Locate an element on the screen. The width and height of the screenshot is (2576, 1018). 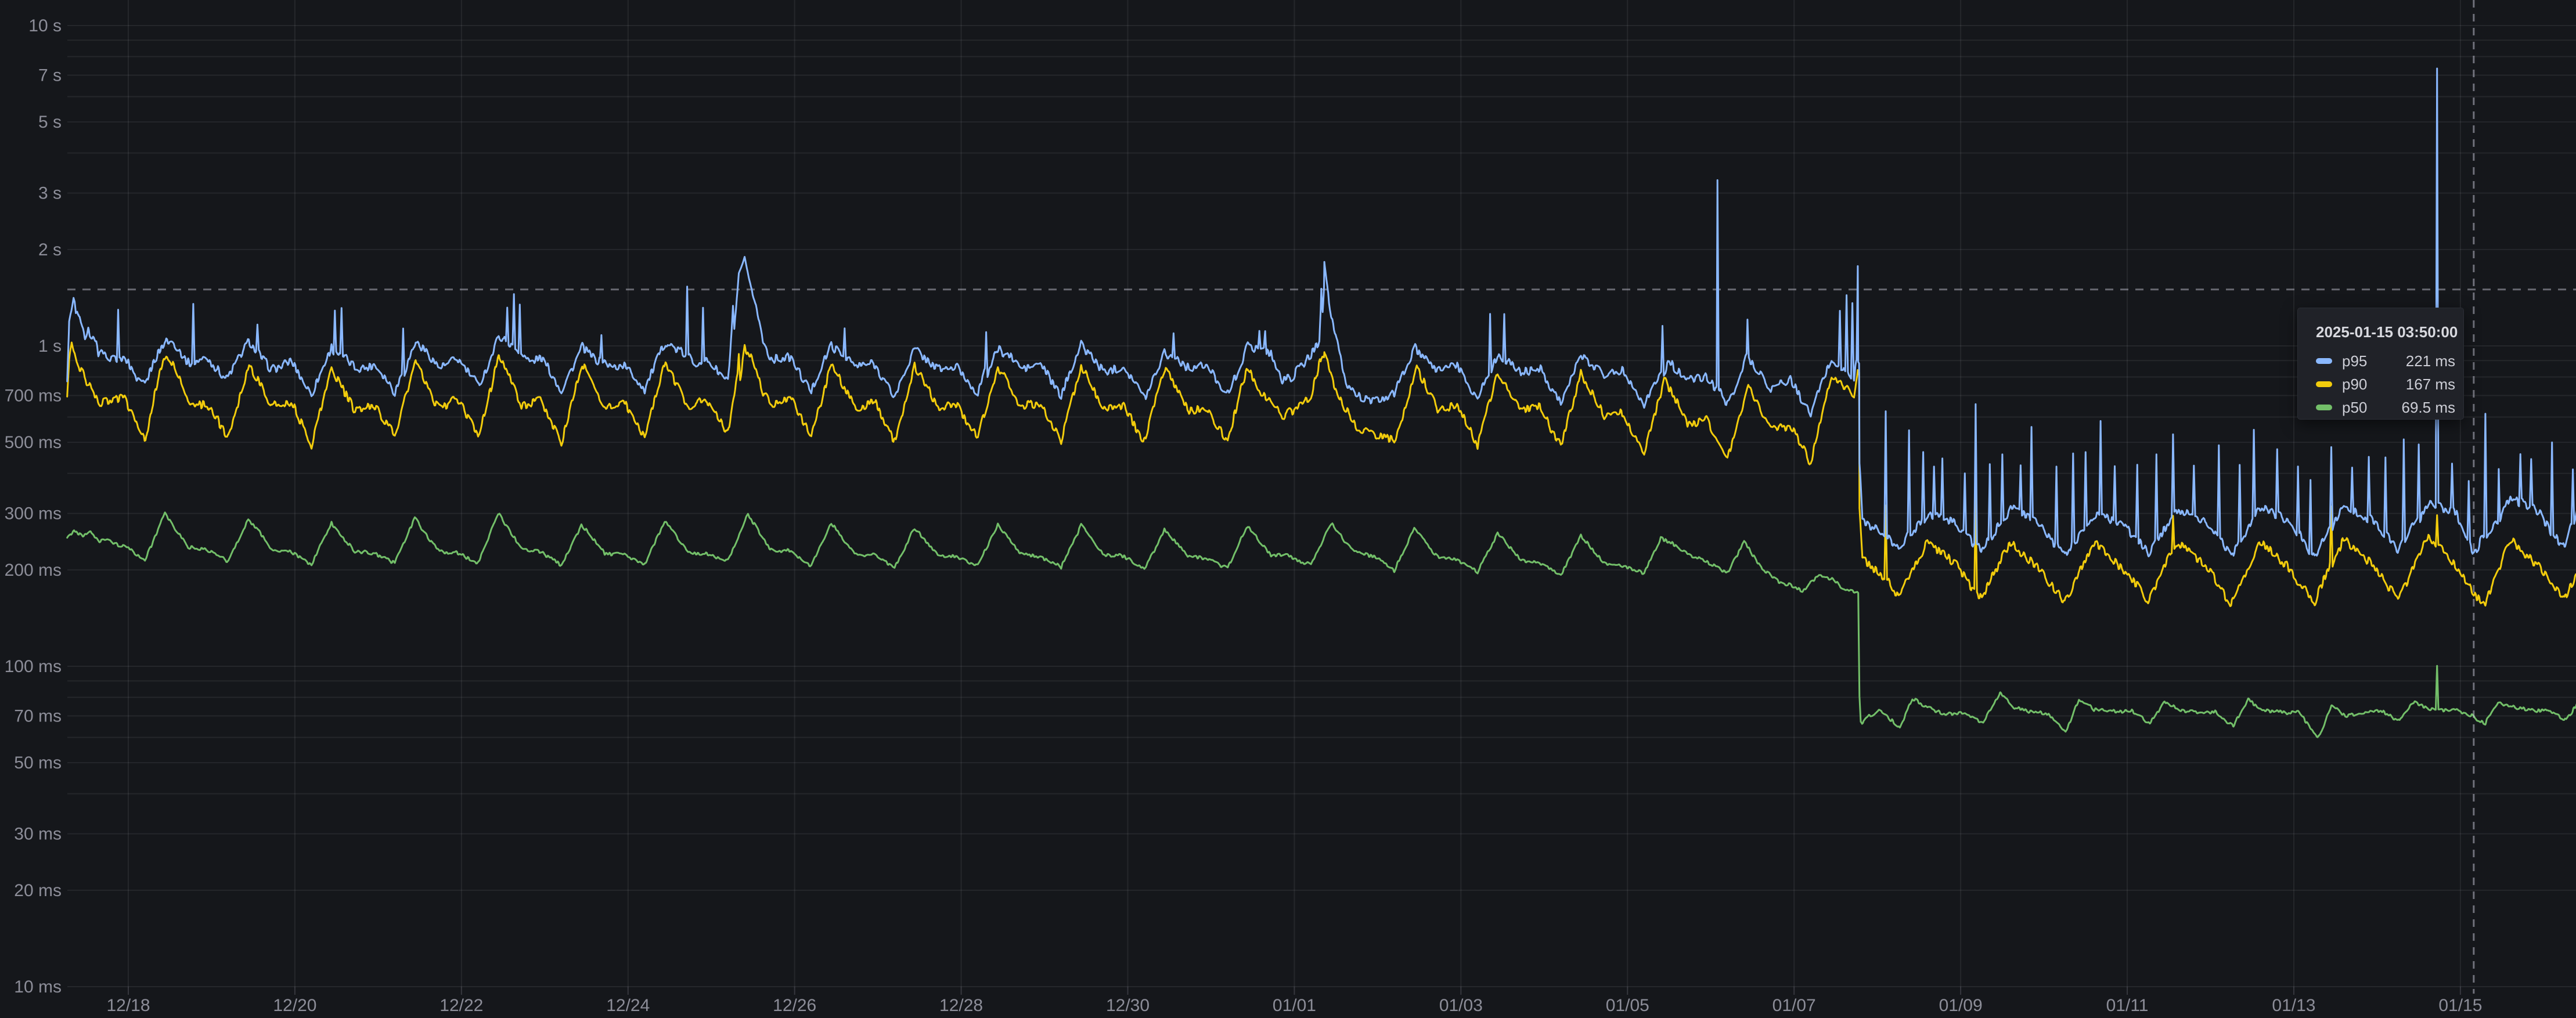
x-axis-label: 01/01 is located at coordinates (1294, 1006).